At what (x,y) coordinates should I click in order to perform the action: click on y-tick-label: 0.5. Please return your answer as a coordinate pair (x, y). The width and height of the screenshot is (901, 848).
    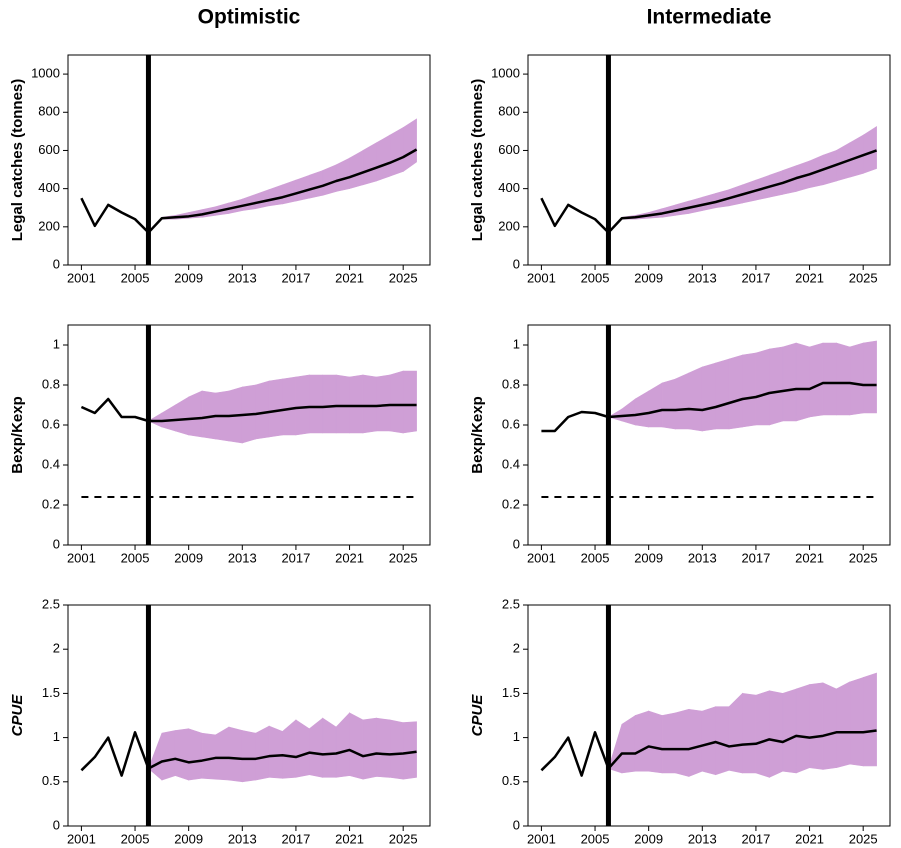
    Looking at the image, I should click on (51, 780).